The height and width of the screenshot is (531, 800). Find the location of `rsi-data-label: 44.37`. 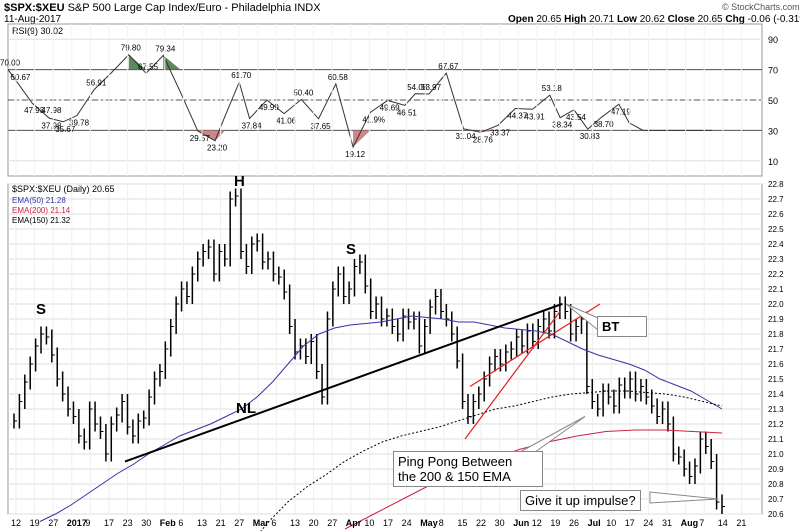

rsi-data-label: 44.37 is located at coordinates (517, 116).